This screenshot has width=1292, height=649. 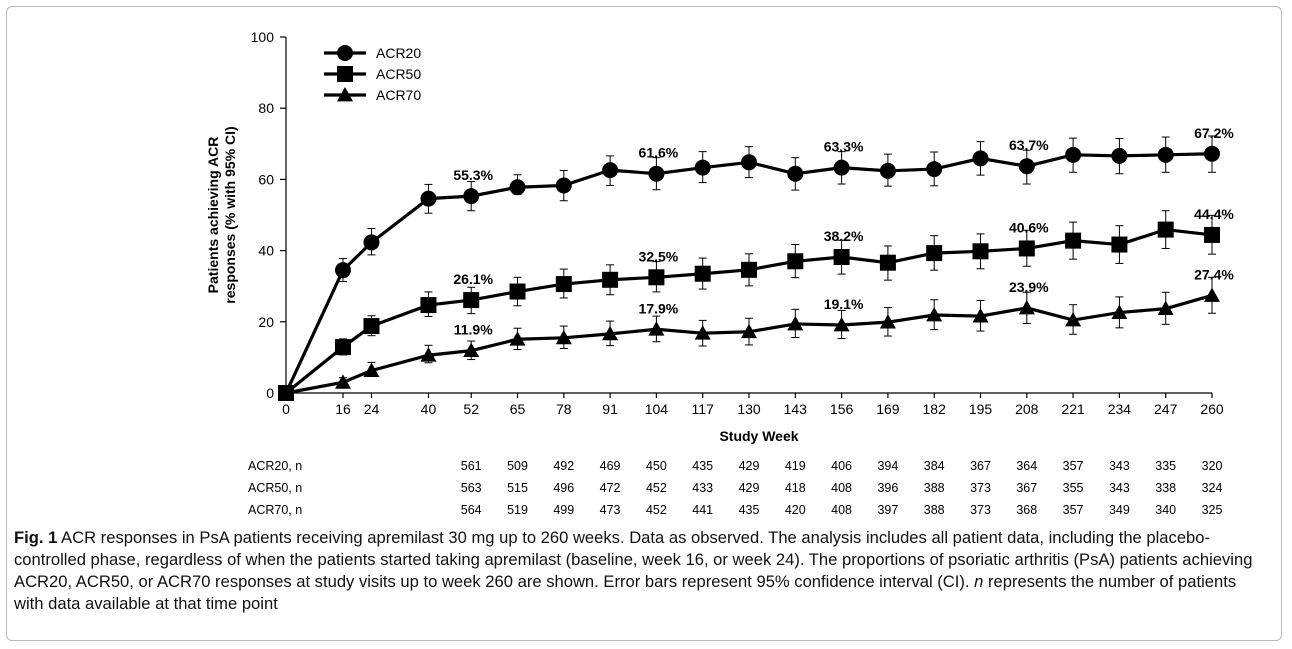 I want to click on n-cell: 335, so click(x=1165, y=466).